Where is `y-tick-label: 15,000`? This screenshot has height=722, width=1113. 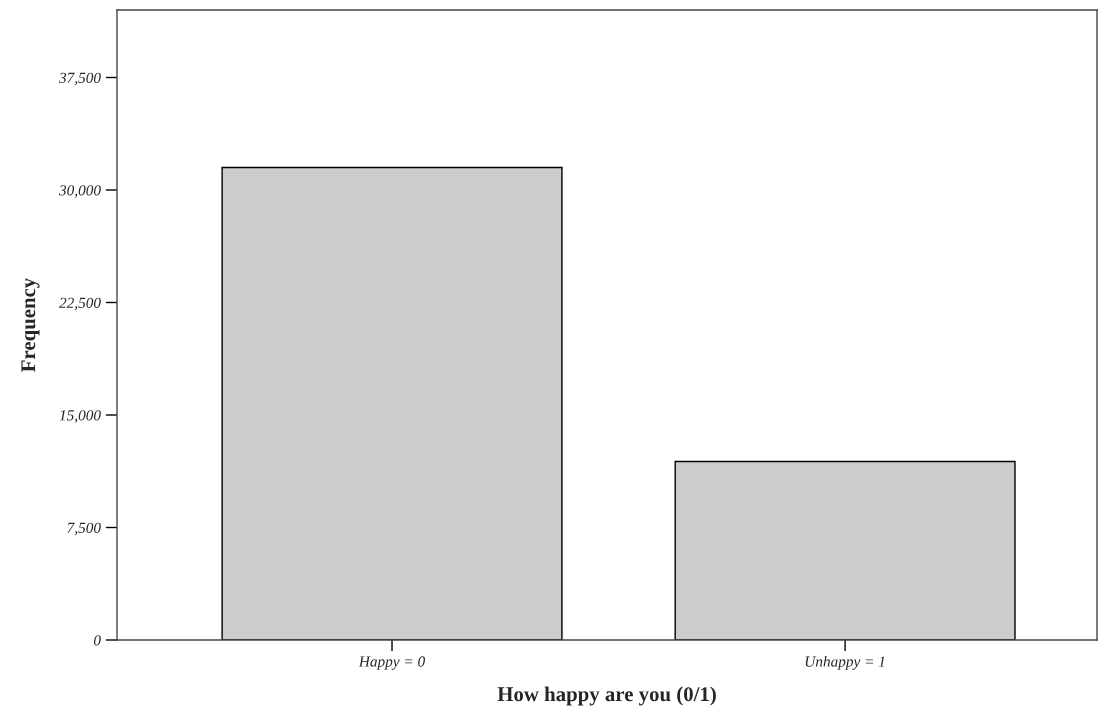
y-tick-label: 15,000 is located at coordinates (80, 416).